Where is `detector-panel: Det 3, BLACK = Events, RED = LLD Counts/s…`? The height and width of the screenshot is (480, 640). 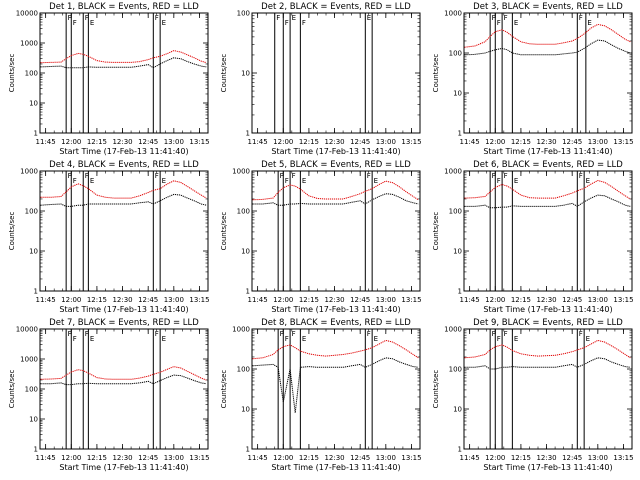 detector-panel: Det 3, BLACK = Events, RED = LLD Counts/s… is located at coordinates (533, 79).